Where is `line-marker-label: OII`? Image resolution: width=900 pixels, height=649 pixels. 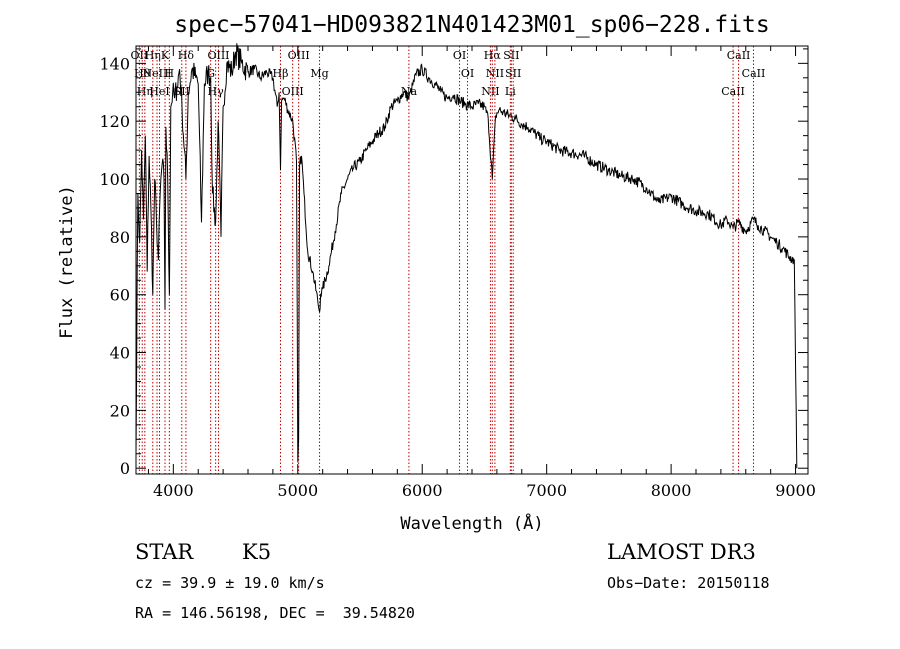
line-marker-label: OII is located at coordinates (140, 55).